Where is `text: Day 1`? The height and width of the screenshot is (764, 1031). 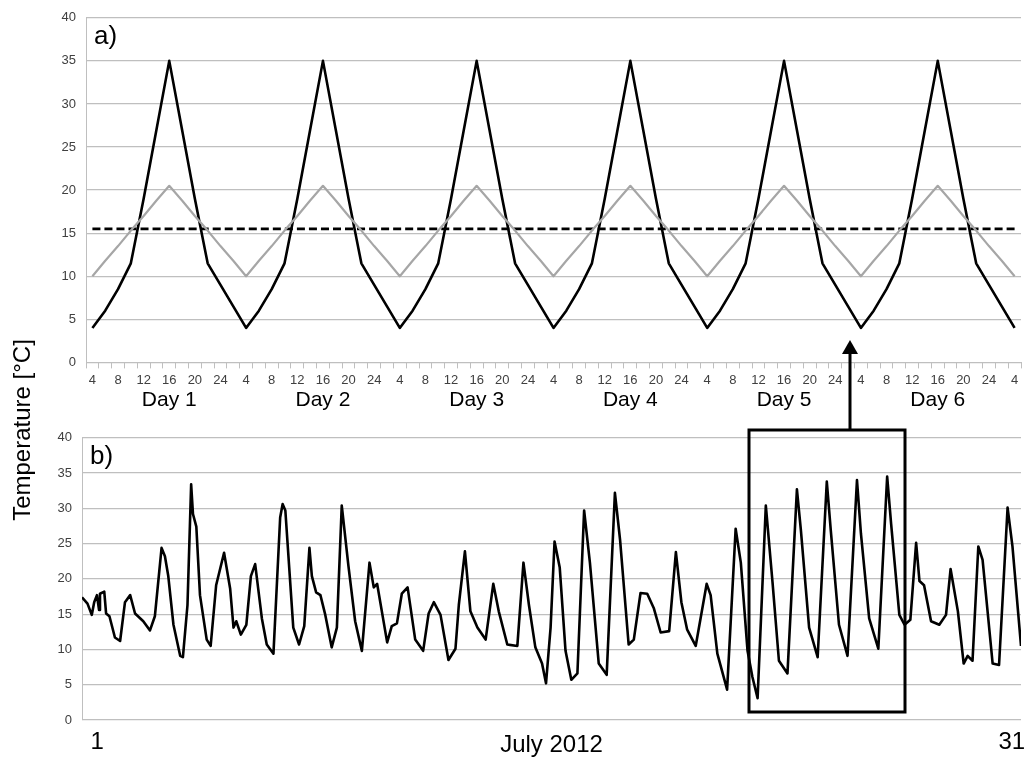
text: Day 1 is located at coordinates (169, 399).